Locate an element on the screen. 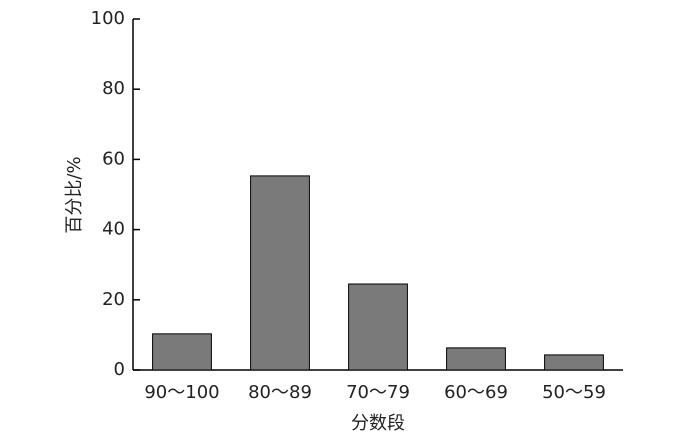 Image resolution: width=700 pixels, height=443 pixels. y-tick-label: 40 is located at coordinates (113, 229).